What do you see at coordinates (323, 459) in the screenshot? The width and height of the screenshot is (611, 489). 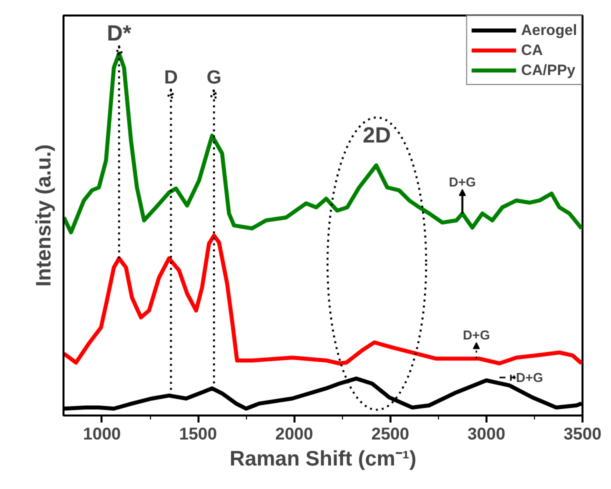 I see `x-axis-title: Raman Shift (cm⁻¹)` at bounding box center [323, 459].